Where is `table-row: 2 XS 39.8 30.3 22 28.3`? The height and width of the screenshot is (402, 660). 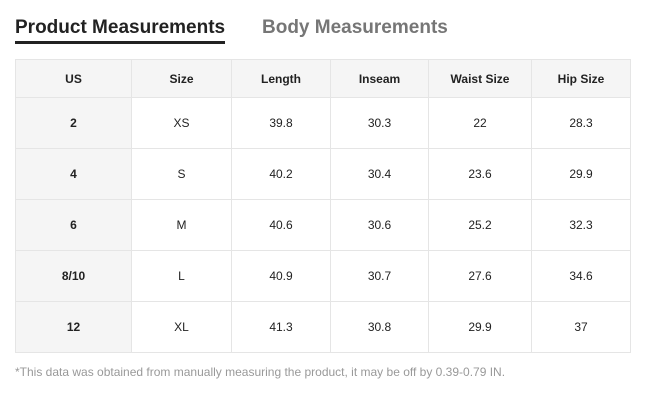 table-row: 2 XS 39.8 30.3 22 28.3 is located at coordinates (323, 123).